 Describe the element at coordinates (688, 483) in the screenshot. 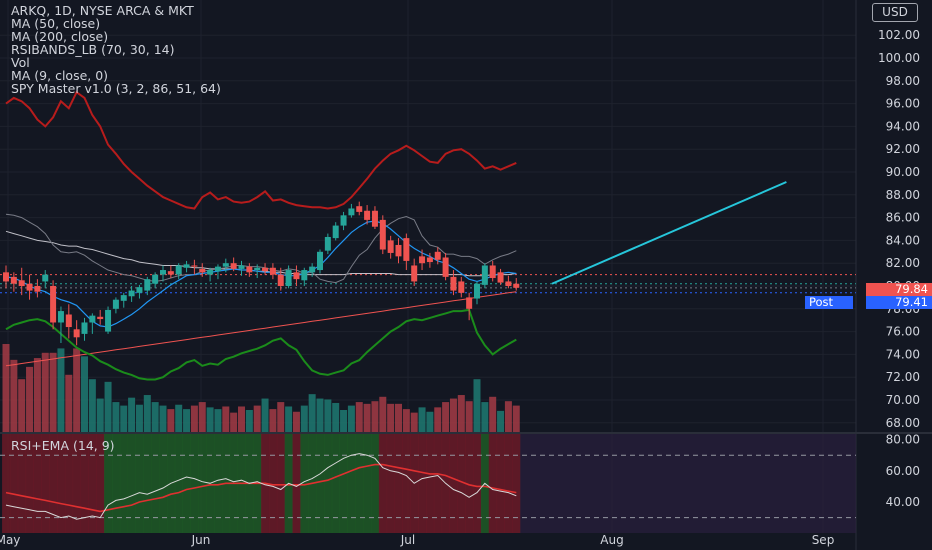

I see `rsi-zone-future` at that location.